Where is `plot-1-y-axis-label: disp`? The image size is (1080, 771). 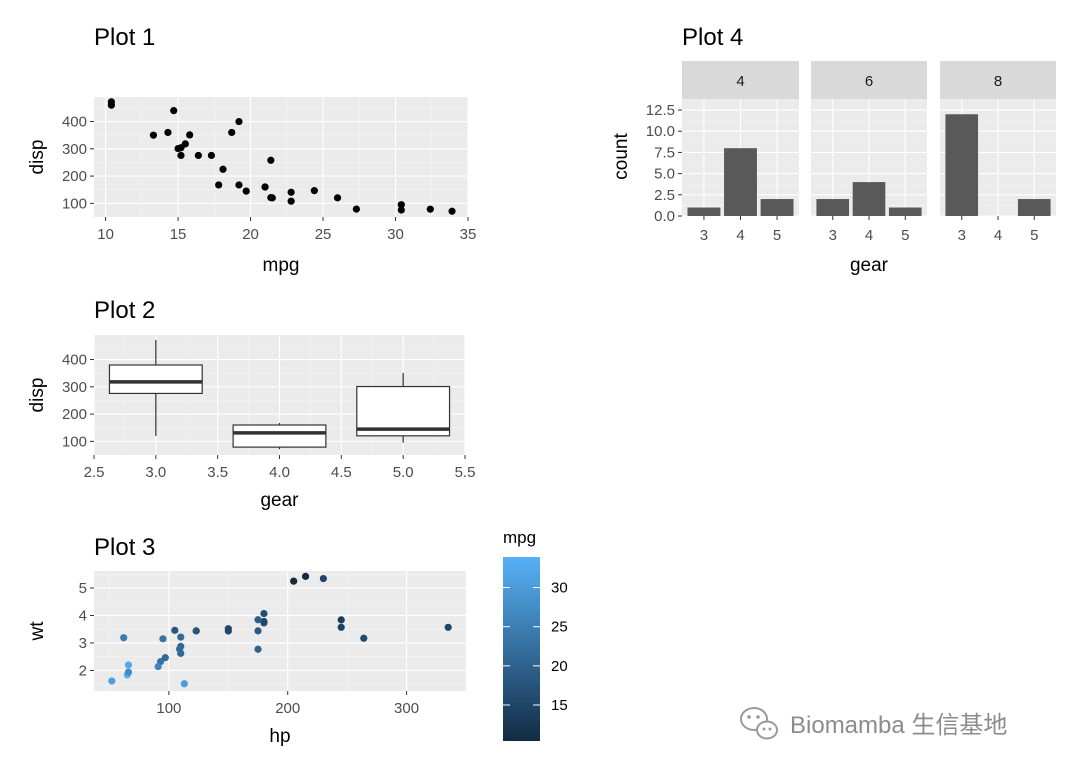
plot-1-y-axis-label: disp is located at coordinates (37, 157).